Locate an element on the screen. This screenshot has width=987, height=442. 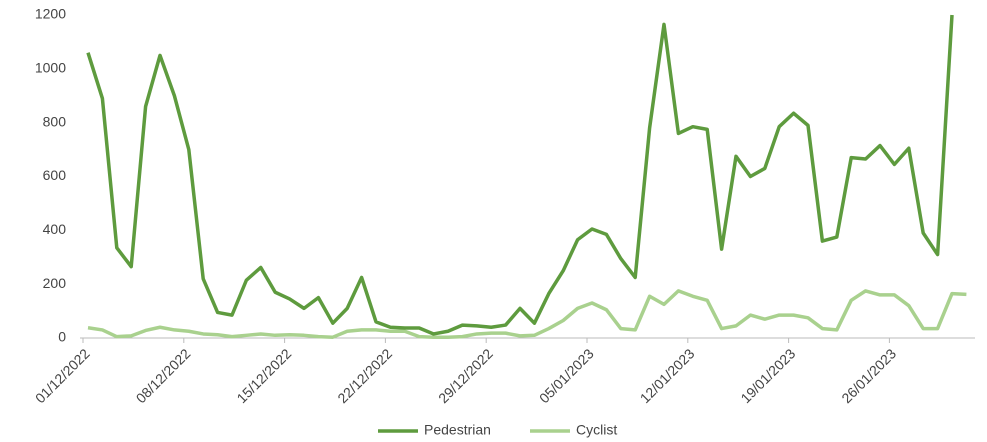
x-tick-label: 26/01/2023 is located at coordinates (868, 375).